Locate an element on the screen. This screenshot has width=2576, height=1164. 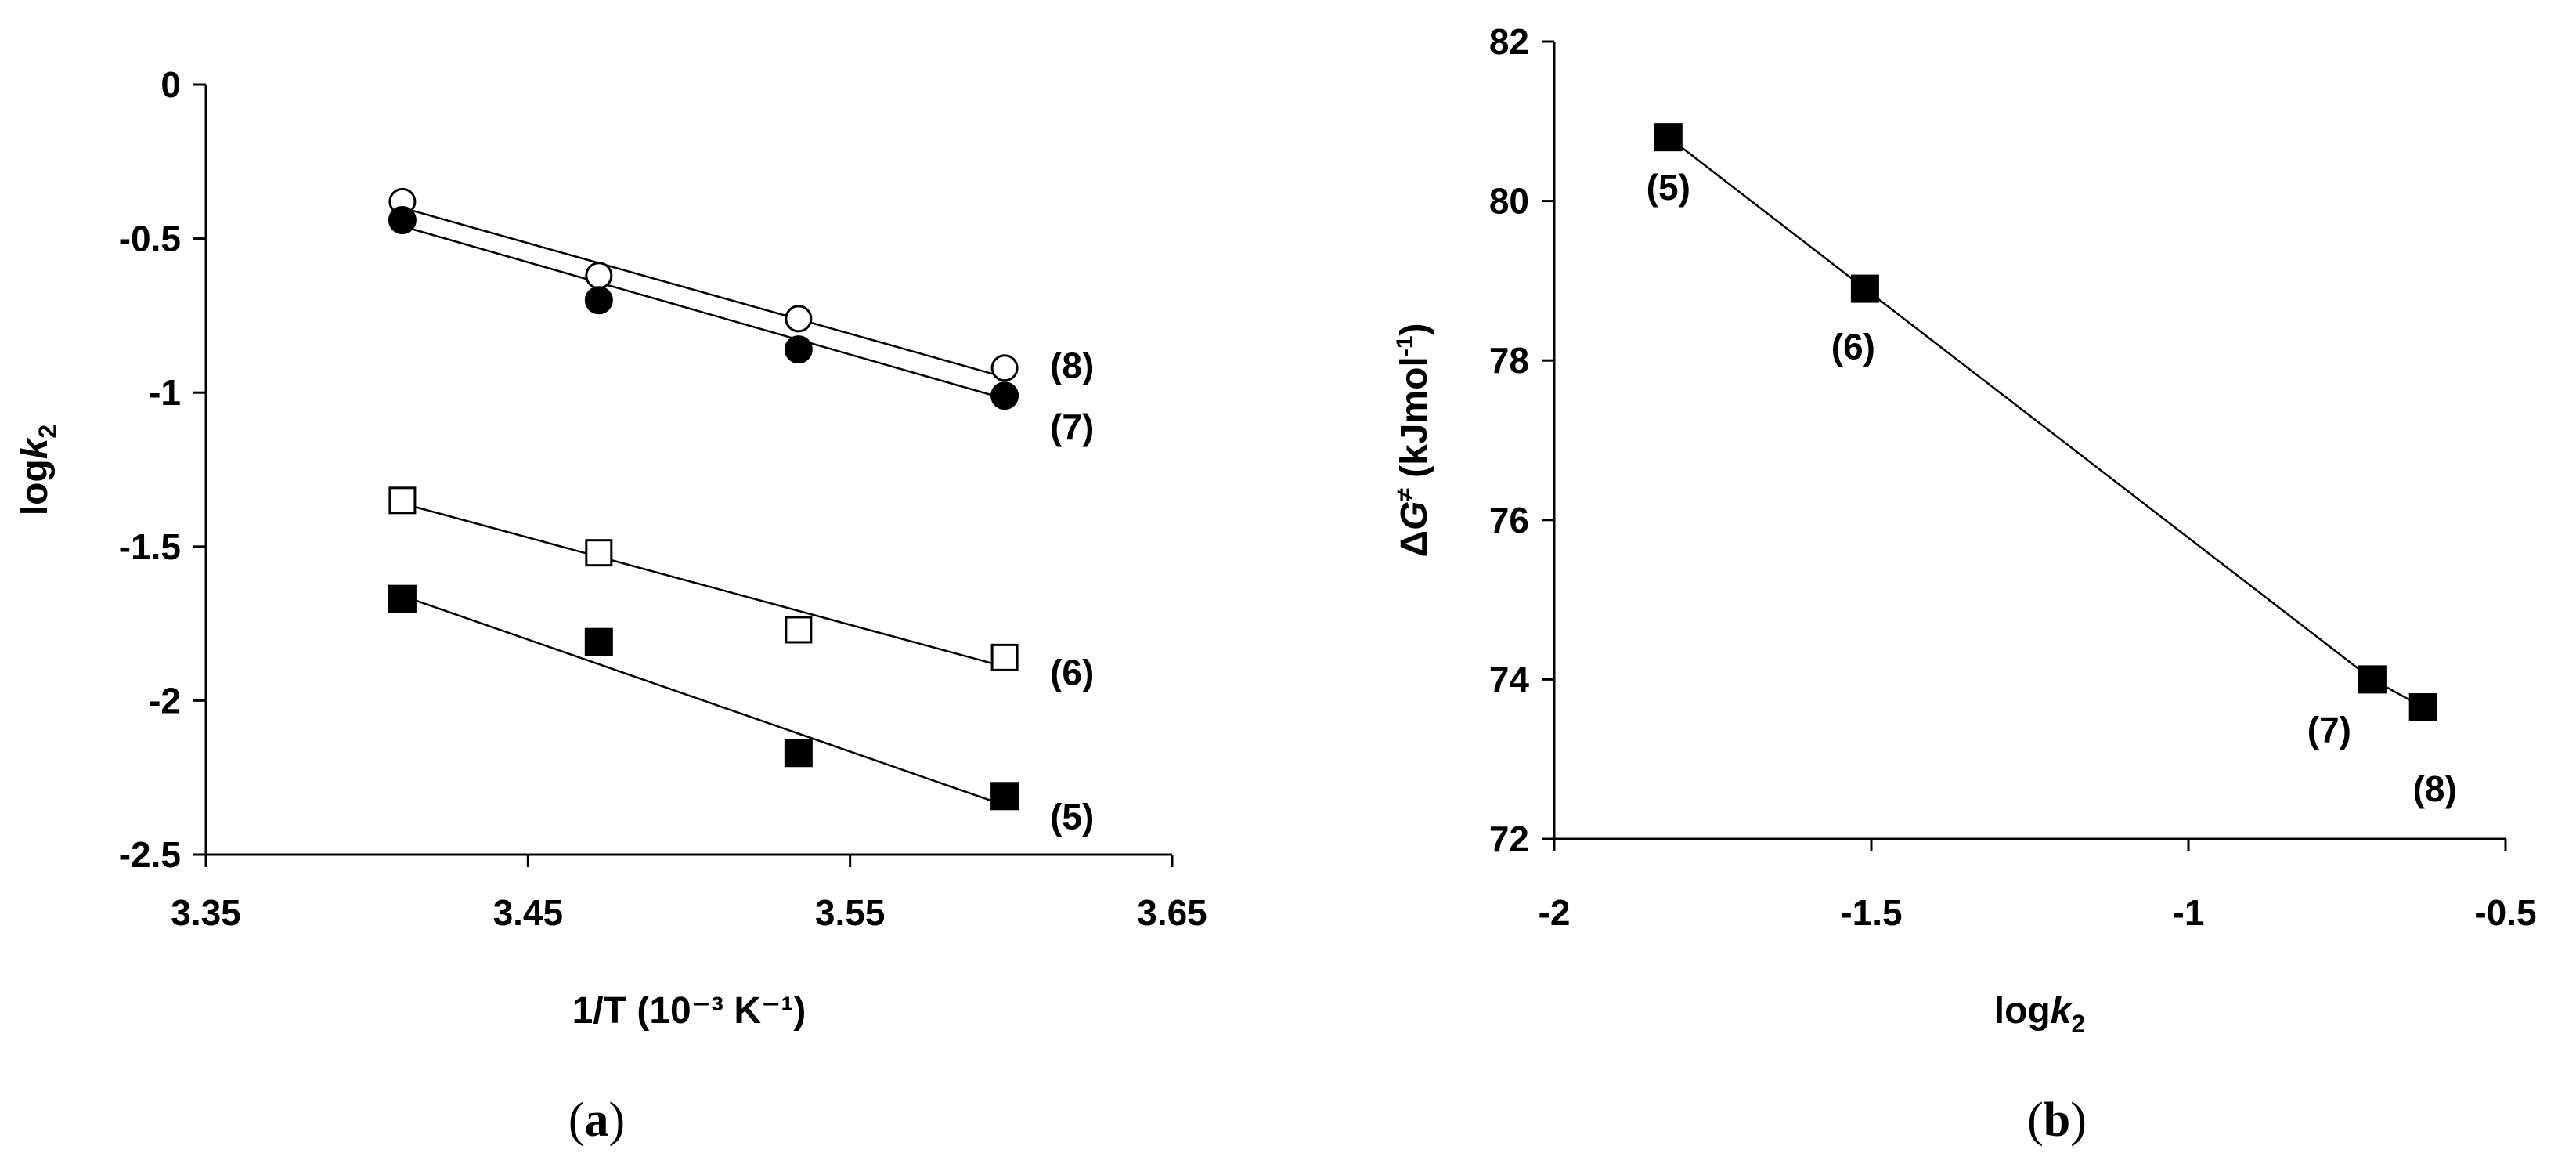
panel-a-x-tick-label: 3.55 is located at coordinates (850, 912).